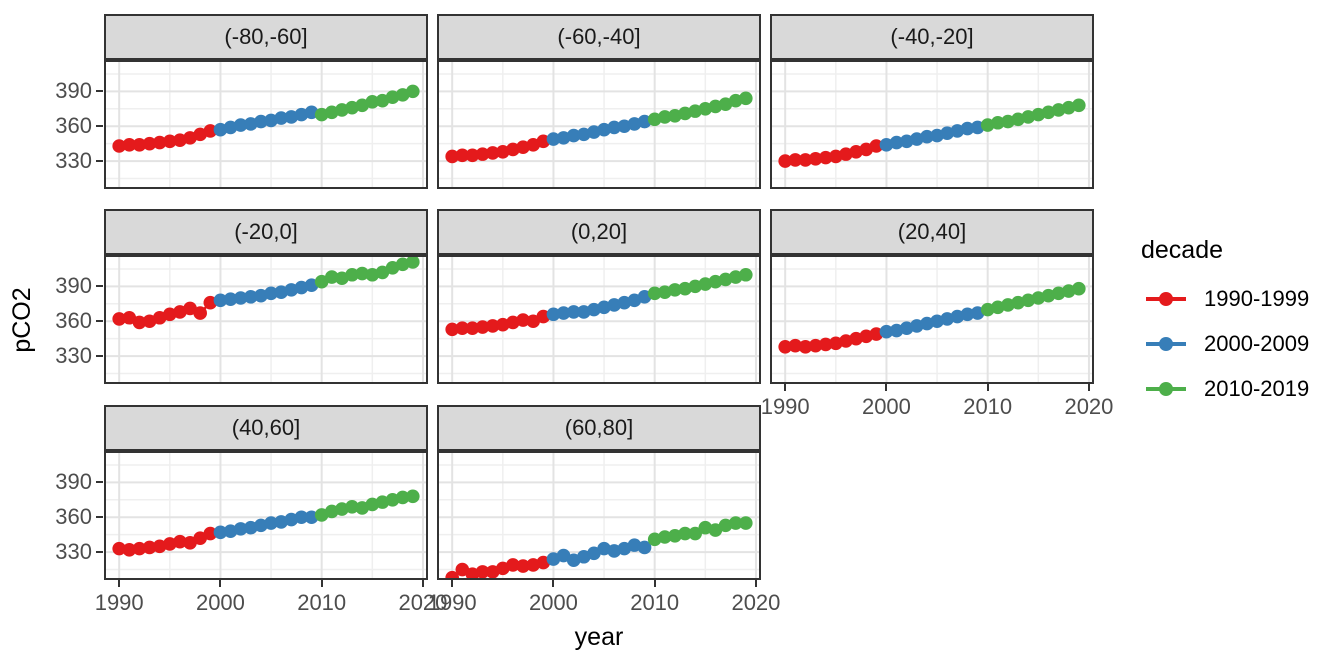 The height and width of the screenshot is (672, 1344). I want to click on facet-strip-label: (0,20], so click(599, 231).